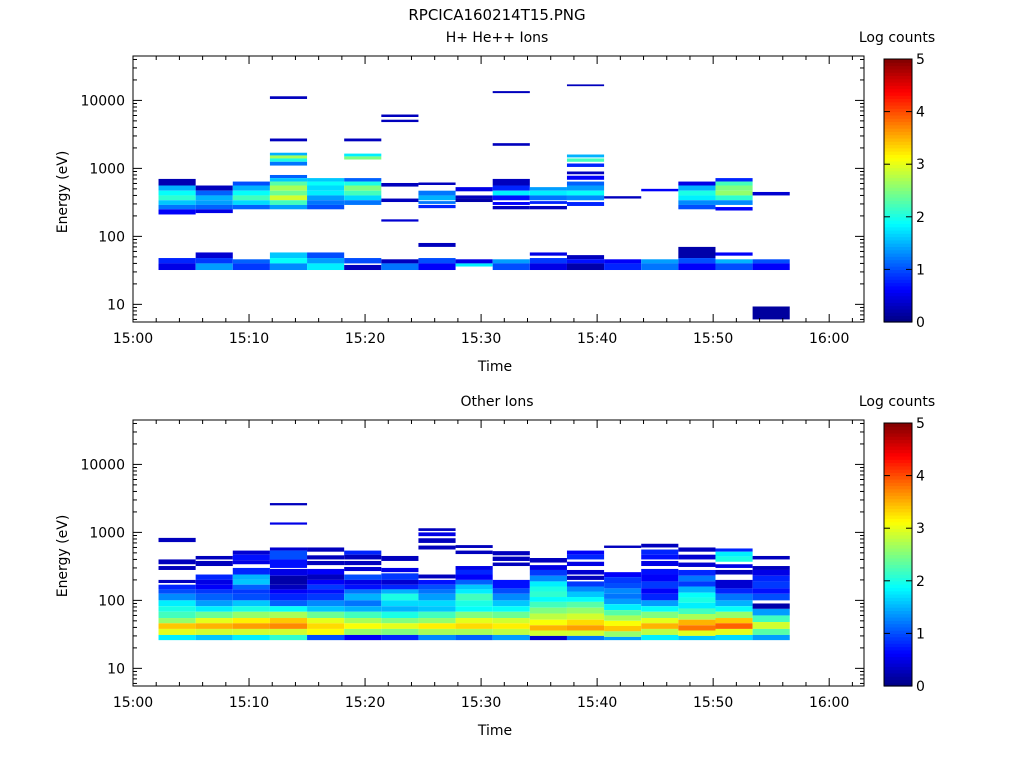  I want to click on figure-title: RPCICA160214T15.PNG, so click(496, 15).